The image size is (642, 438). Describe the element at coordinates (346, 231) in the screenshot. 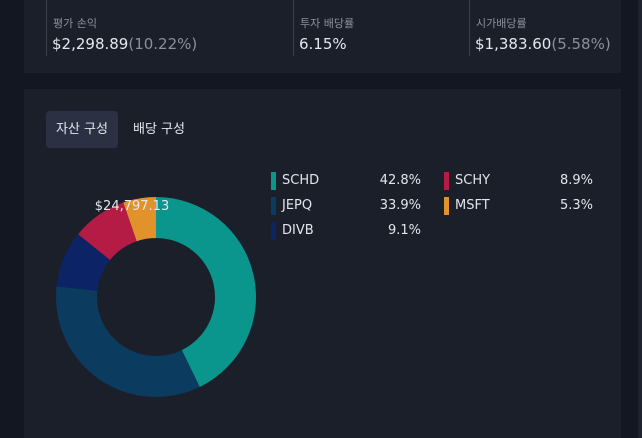

I see `legend-item-divb: DIVB 9.1%` at that location.